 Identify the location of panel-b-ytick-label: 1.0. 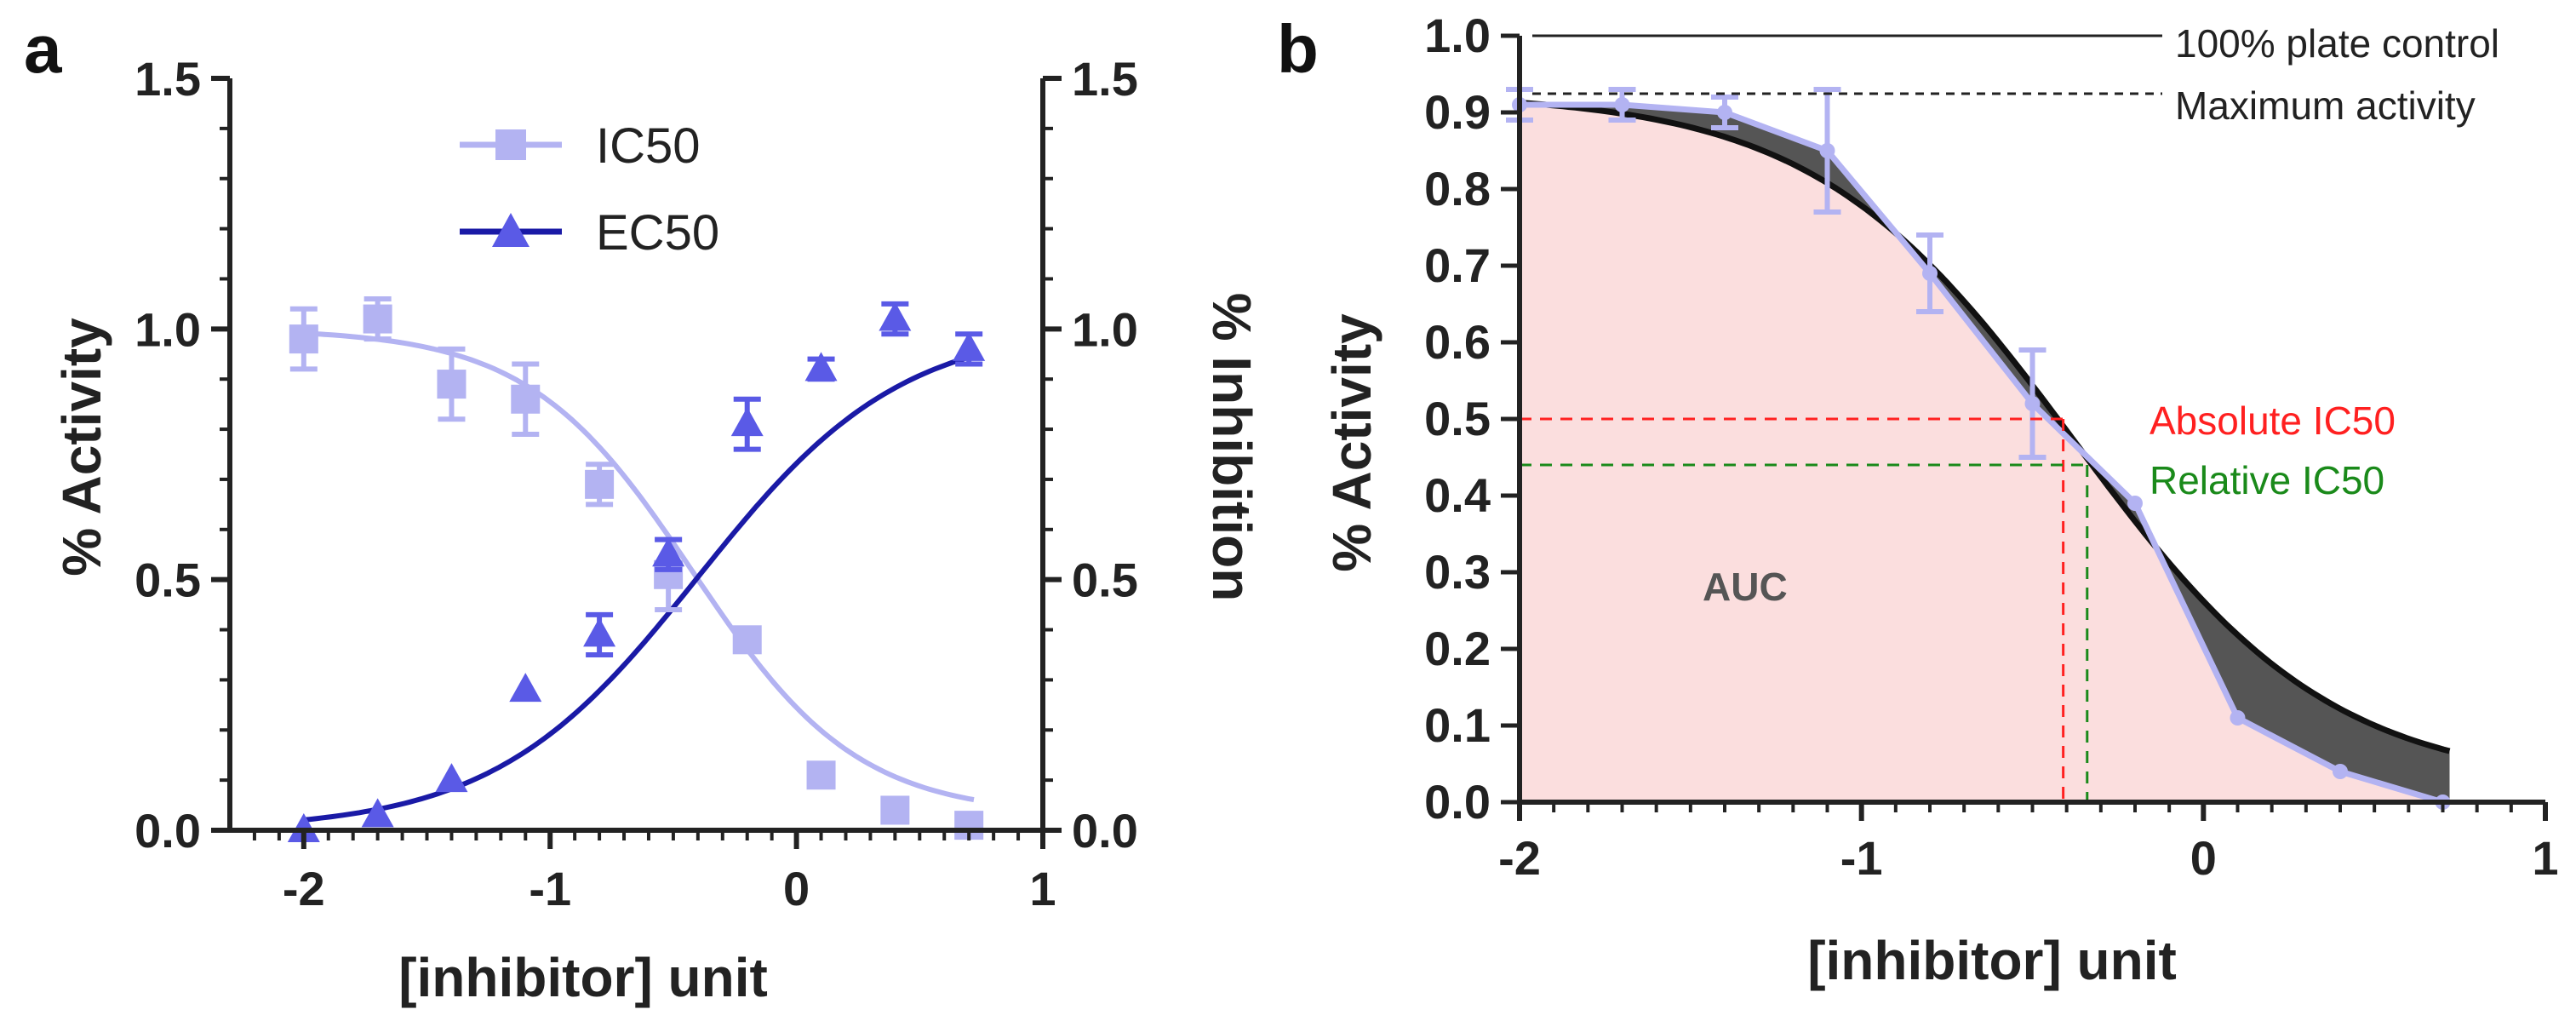
(1458, 35).